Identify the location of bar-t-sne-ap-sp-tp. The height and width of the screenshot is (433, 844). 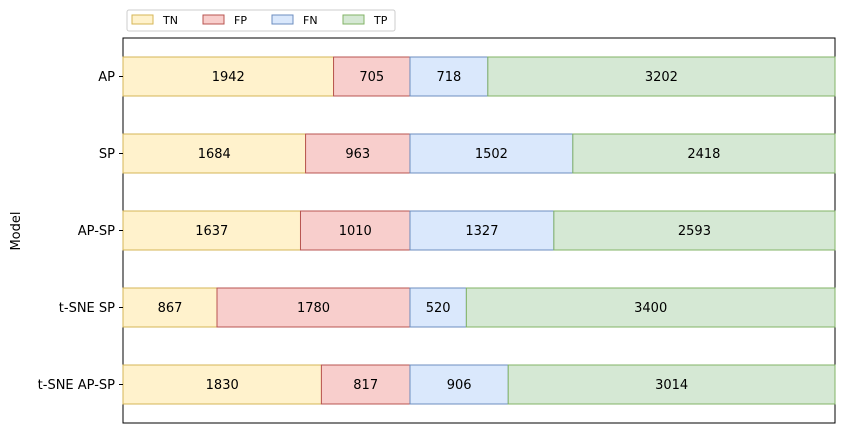
(671, 384).